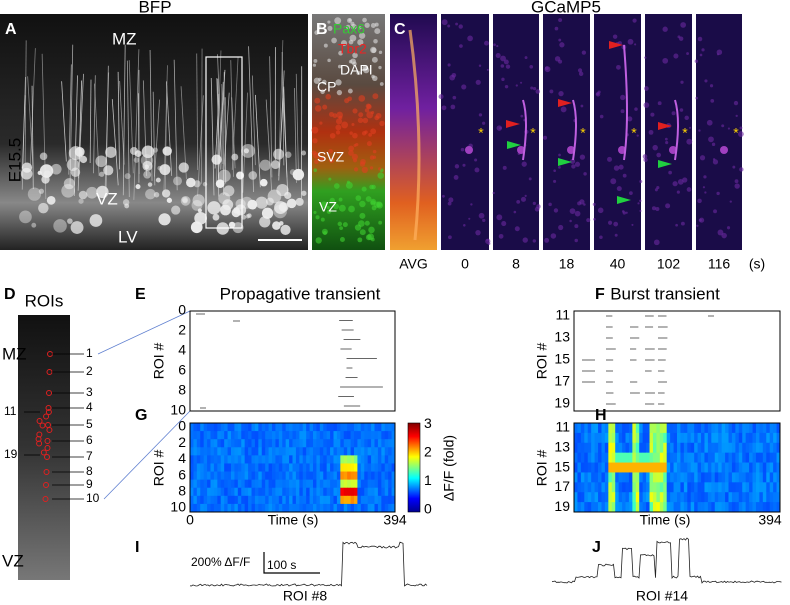  I want to click on roi-label: 9, so click(89, 484).